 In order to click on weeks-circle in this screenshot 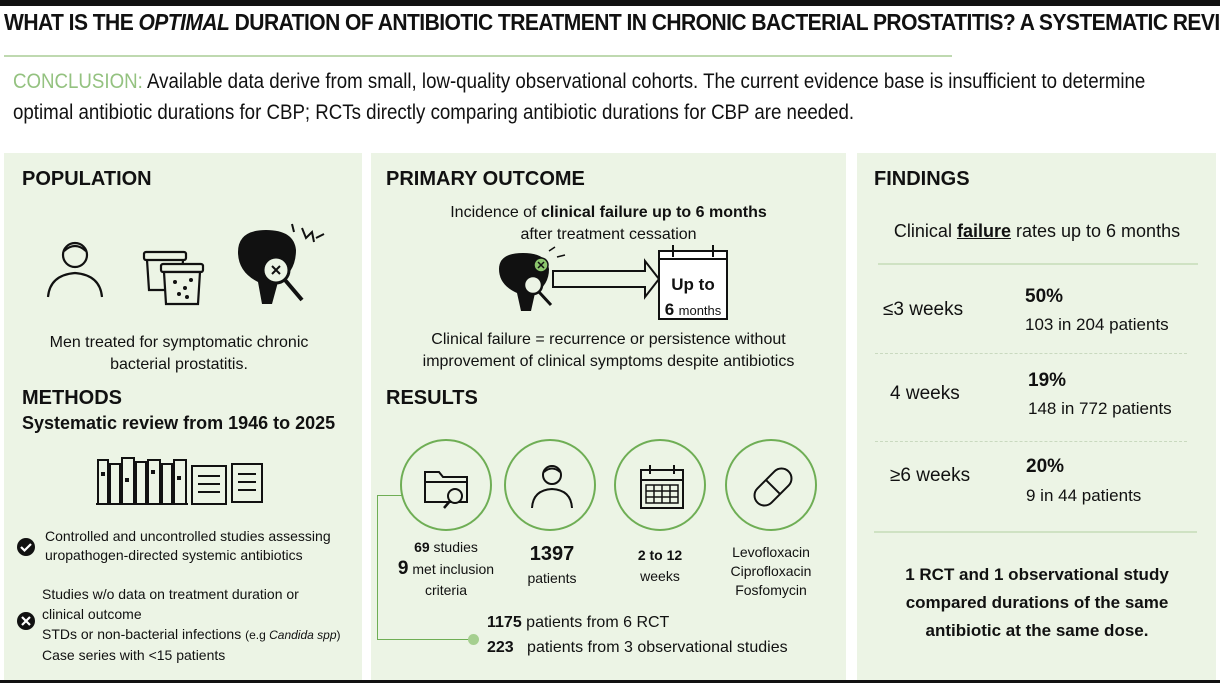, I will do `click(660, 485)`.